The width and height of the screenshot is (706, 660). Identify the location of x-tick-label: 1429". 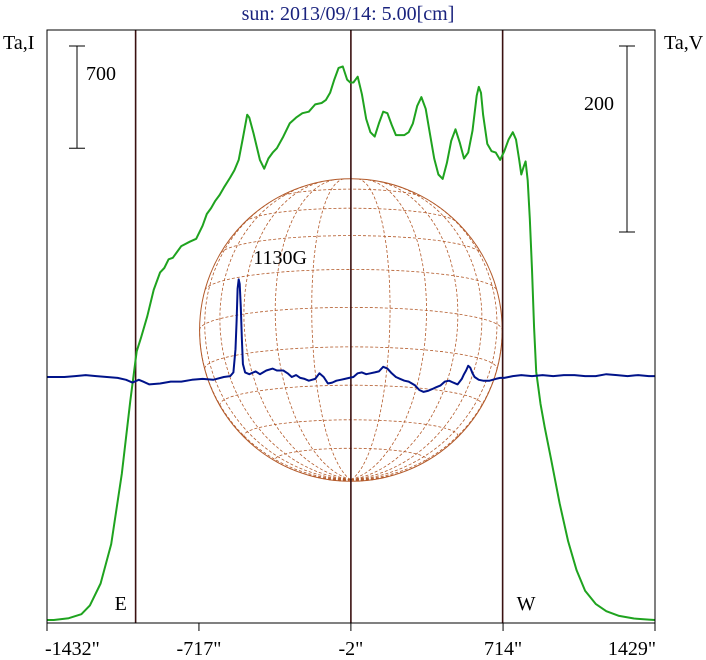
(632, 649).